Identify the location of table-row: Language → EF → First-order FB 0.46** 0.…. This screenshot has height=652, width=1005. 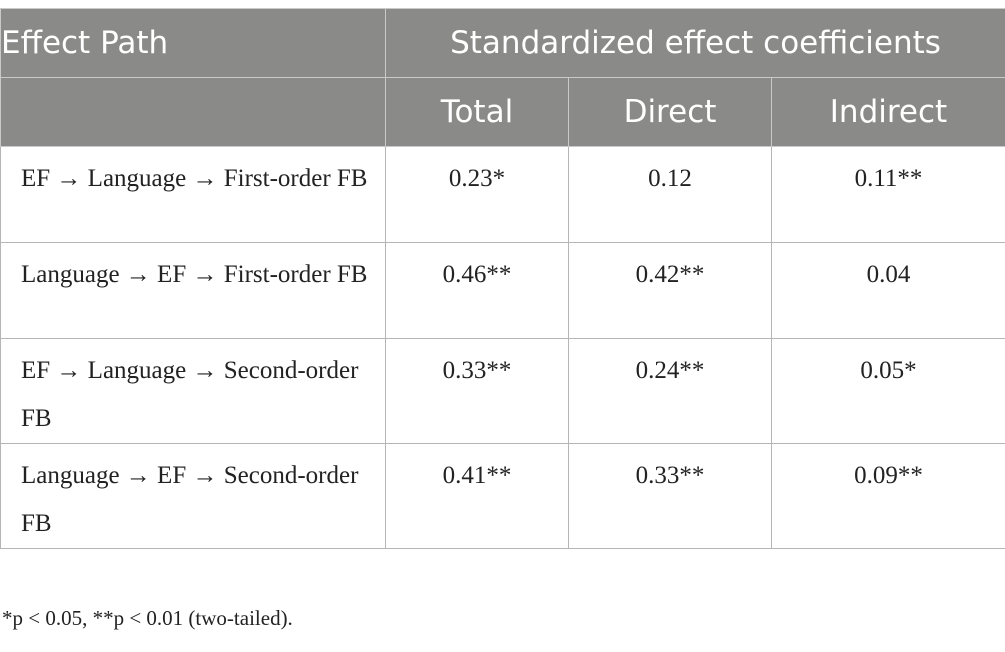
(502, 290).